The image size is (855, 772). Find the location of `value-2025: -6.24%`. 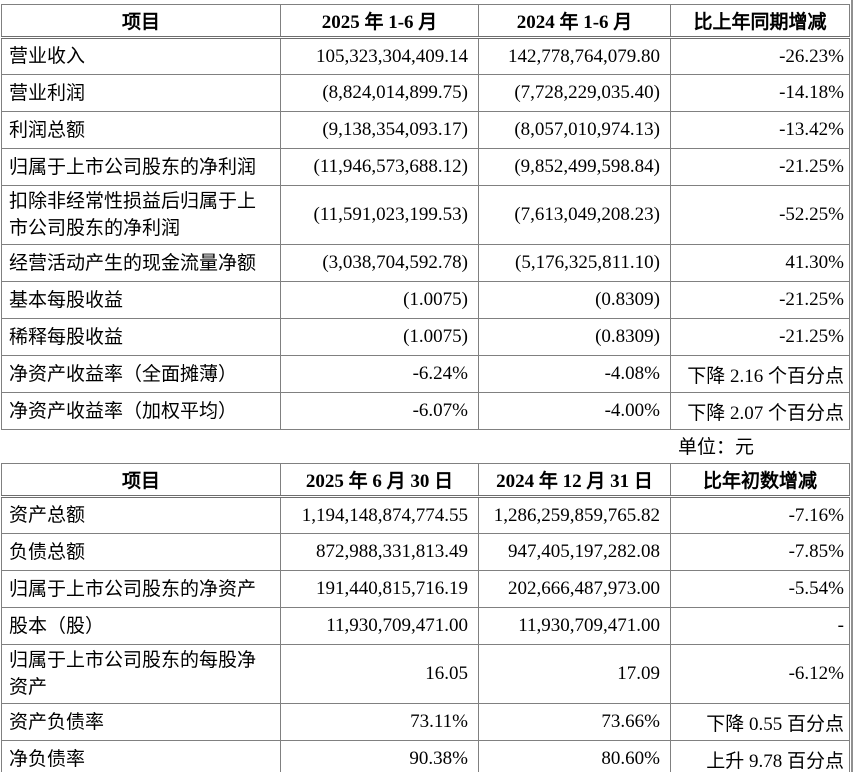

value-2025: -6.24% is located at coordinates (379, 374).